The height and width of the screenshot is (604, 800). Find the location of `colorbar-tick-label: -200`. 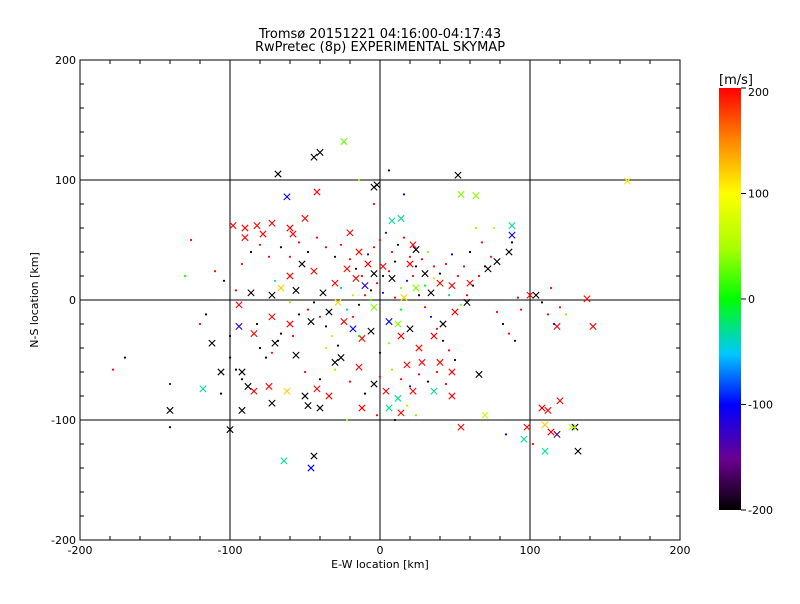

colorbar-tick-label: -200 is located at coordinates (760, 510).